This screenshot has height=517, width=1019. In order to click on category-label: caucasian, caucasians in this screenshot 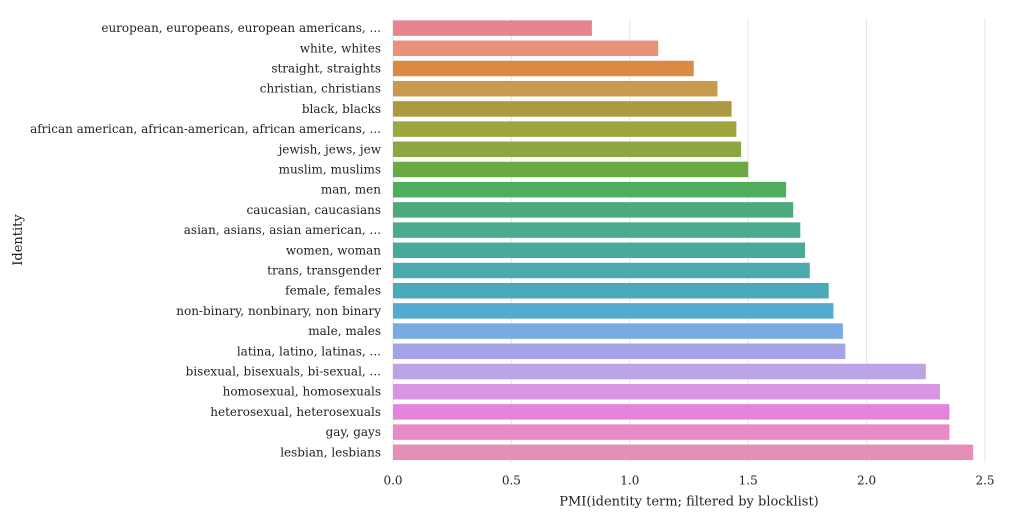, I will do `click(313, 210)`.